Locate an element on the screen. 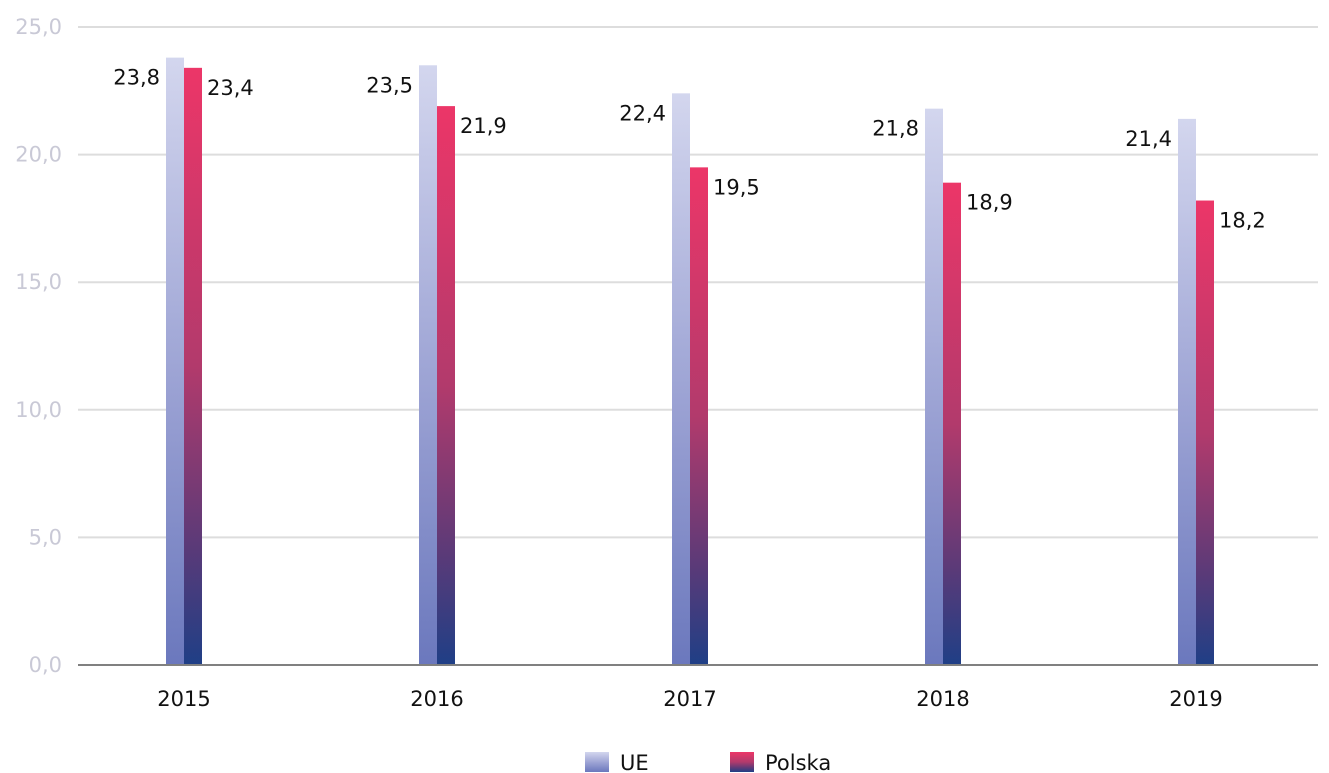 The height and width of the screenshot is (773, 1329). y-tick-label: 20,0 is located at coordinates (38, 155).